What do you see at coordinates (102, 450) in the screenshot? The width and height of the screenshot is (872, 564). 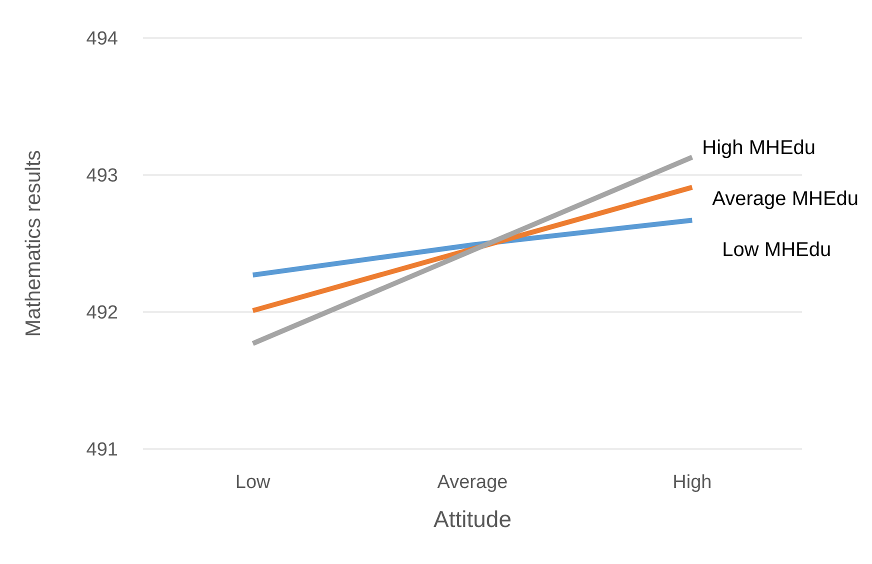 I see `y-tick-label: 491` at bounding box center [102, 450].